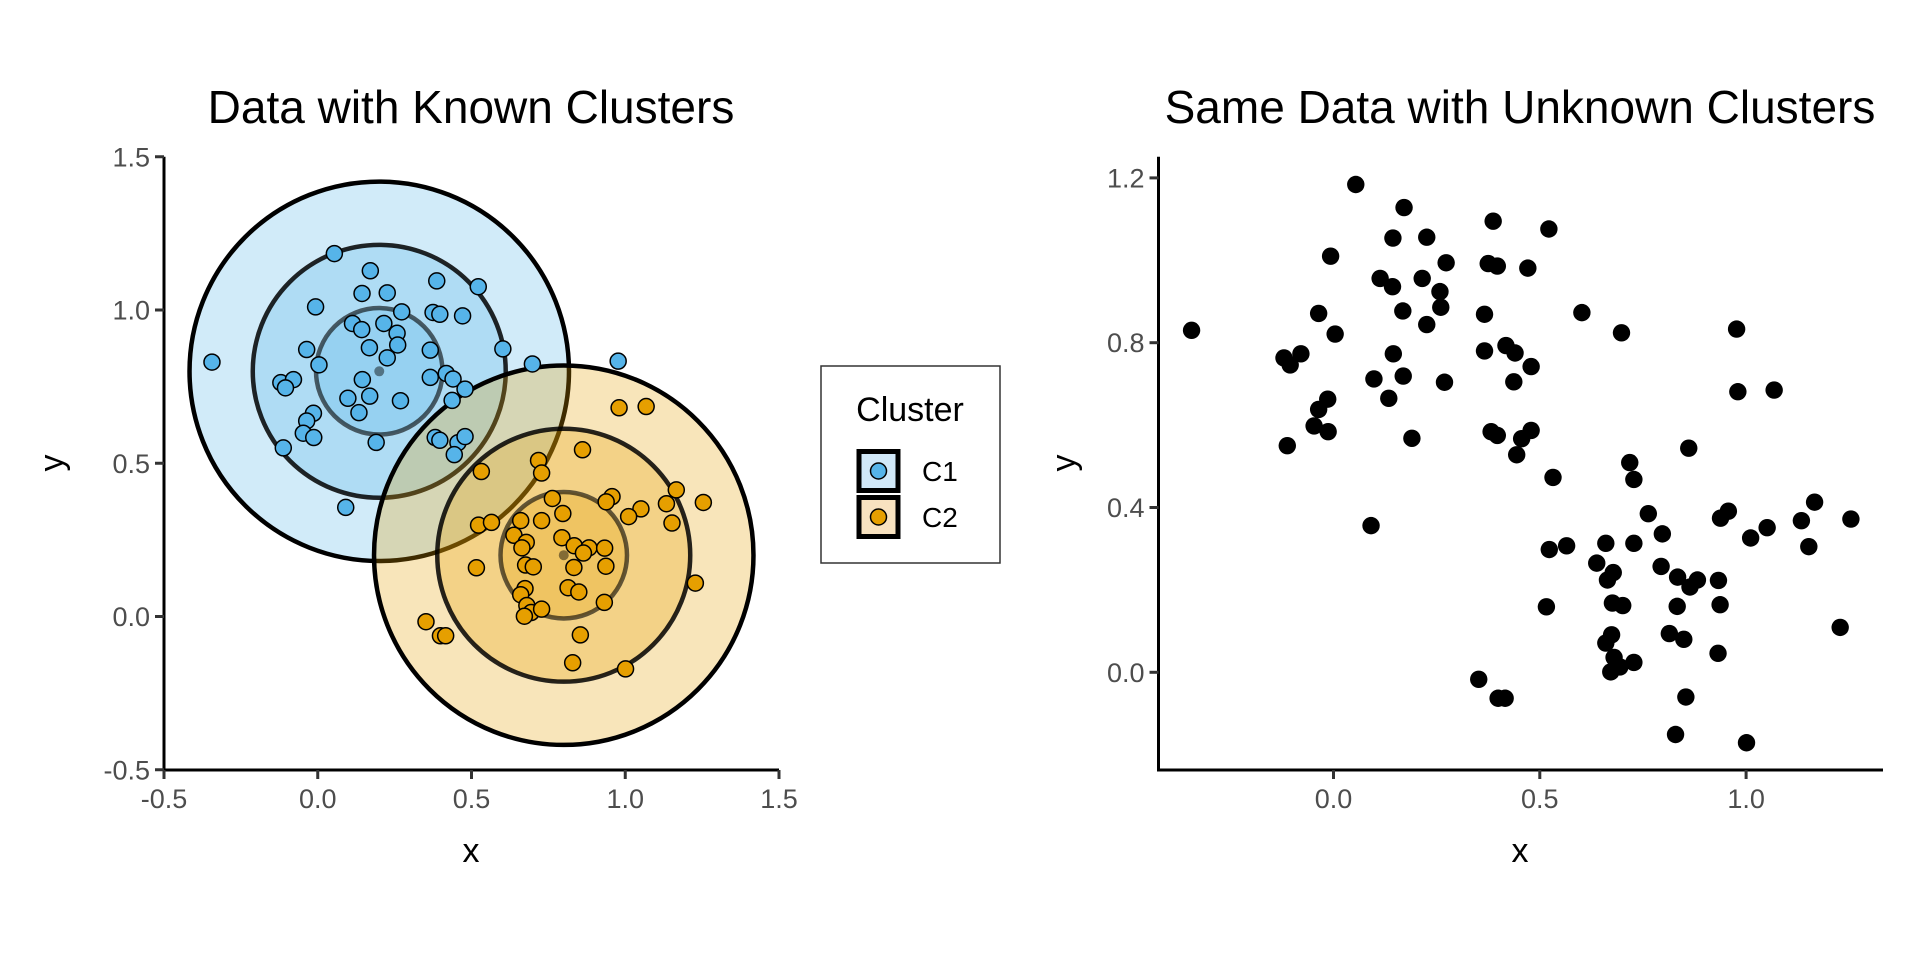  What do you see at coordinates (878, 517) in the screenshot?
I see `legend-marker-c2` at bounding box center [878, 517].